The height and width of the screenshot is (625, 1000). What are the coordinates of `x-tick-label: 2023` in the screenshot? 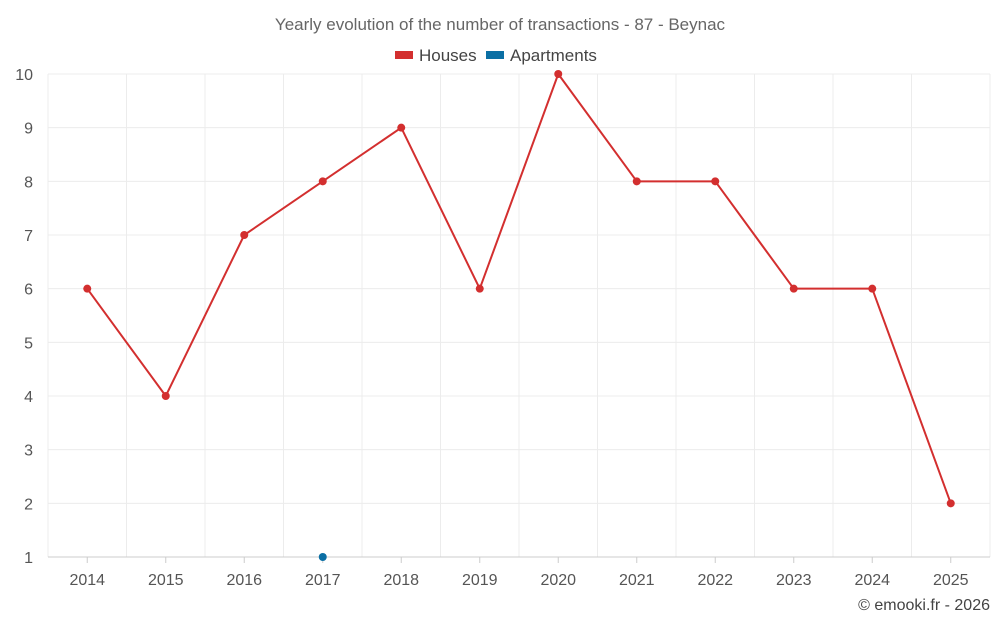 It's located at (794, 580).